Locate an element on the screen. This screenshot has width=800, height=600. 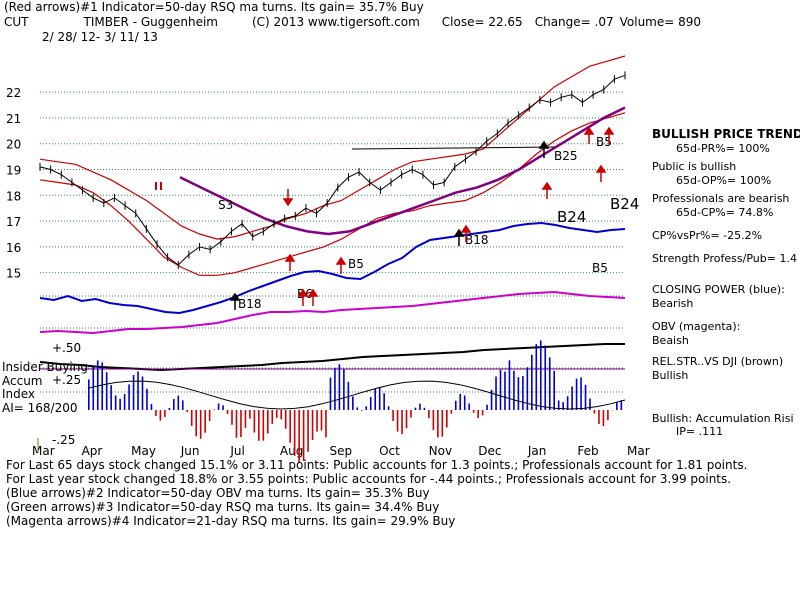
obv-label: OBV (magenta): is located at coordinates (696, 326).